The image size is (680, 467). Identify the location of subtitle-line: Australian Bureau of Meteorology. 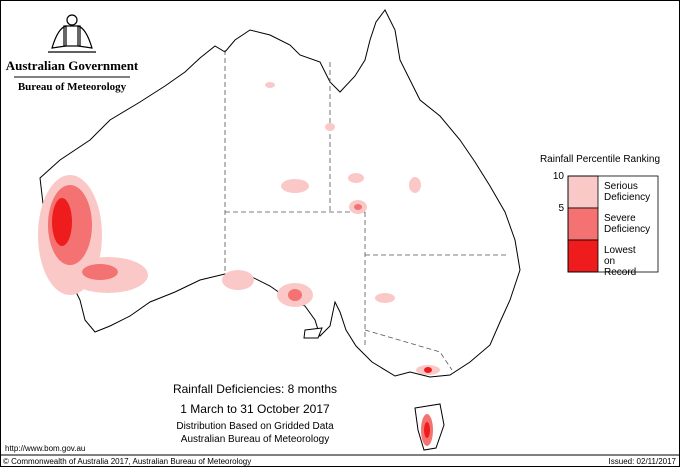
(255, 439).